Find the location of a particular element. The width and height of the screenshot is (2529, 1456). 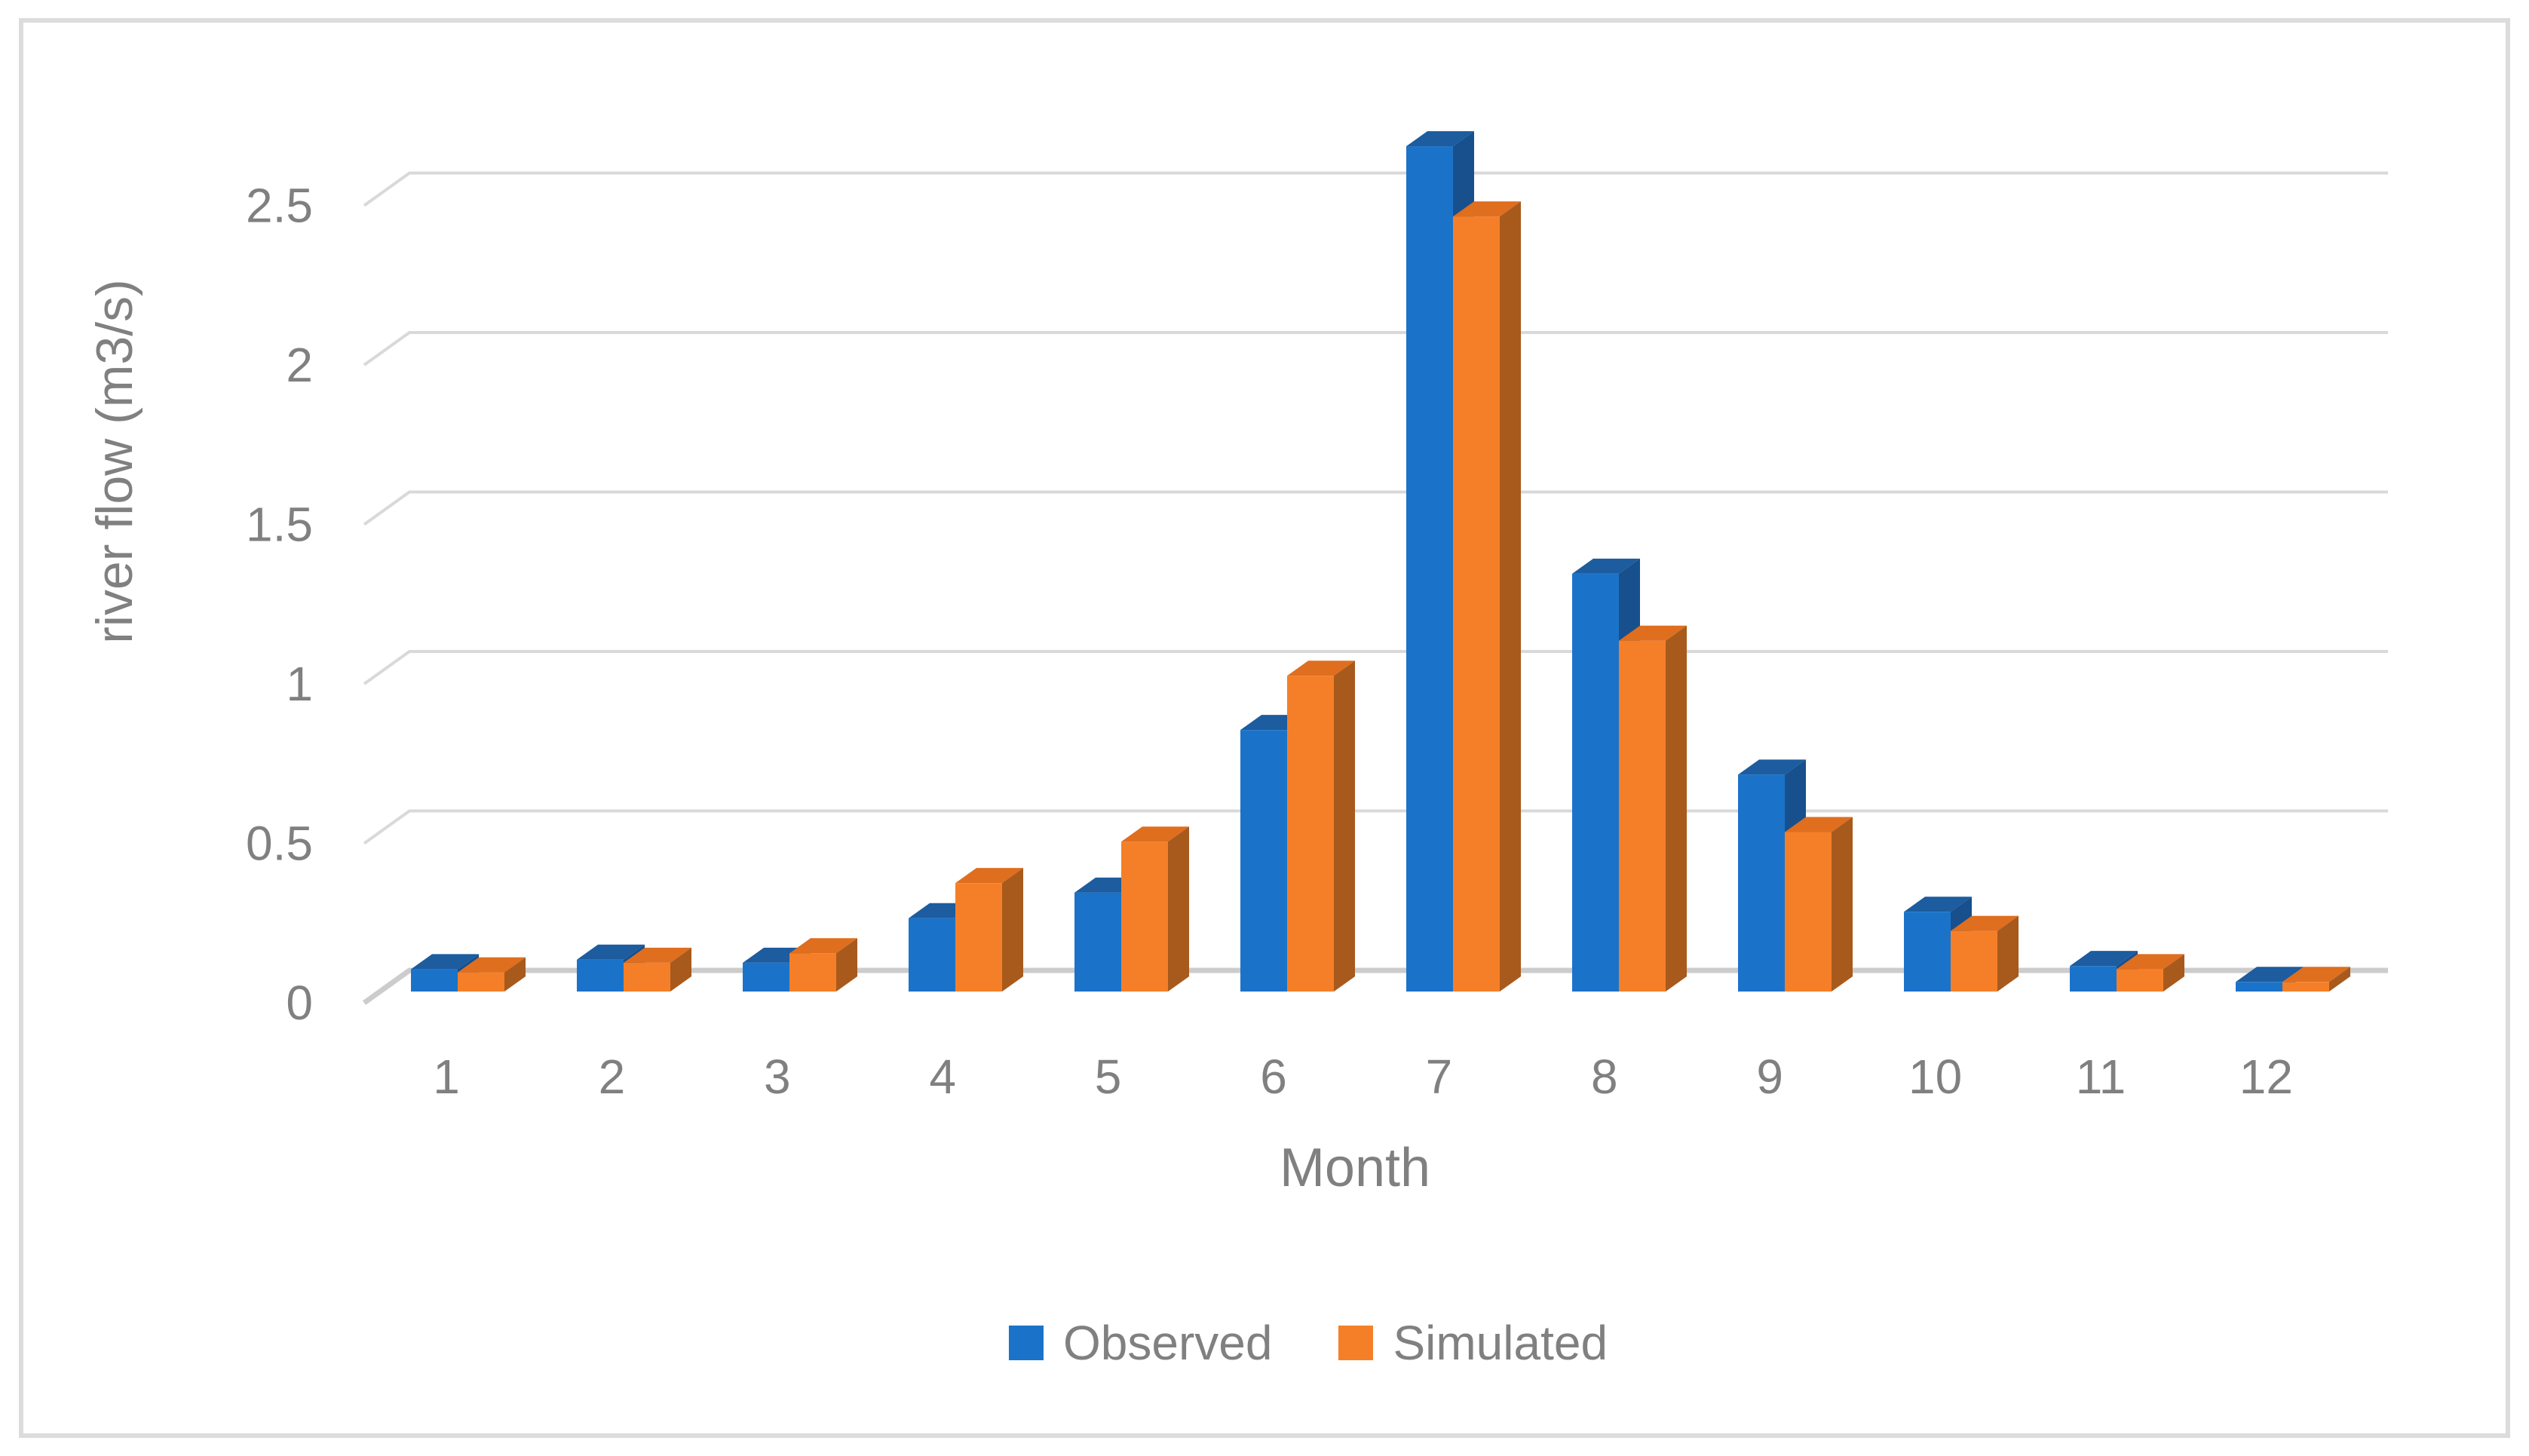

x-category-label-10: 10 is located at coordinates (1935, 1077).